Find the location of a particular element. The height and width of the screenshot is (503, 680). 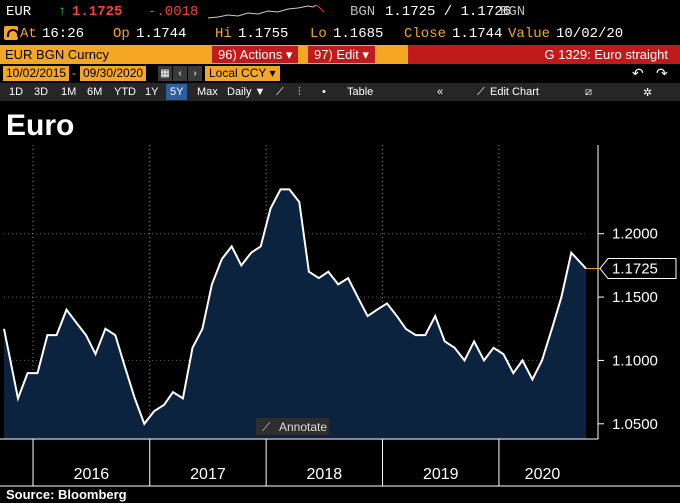

sparkline is located at coordinates (266, 11).